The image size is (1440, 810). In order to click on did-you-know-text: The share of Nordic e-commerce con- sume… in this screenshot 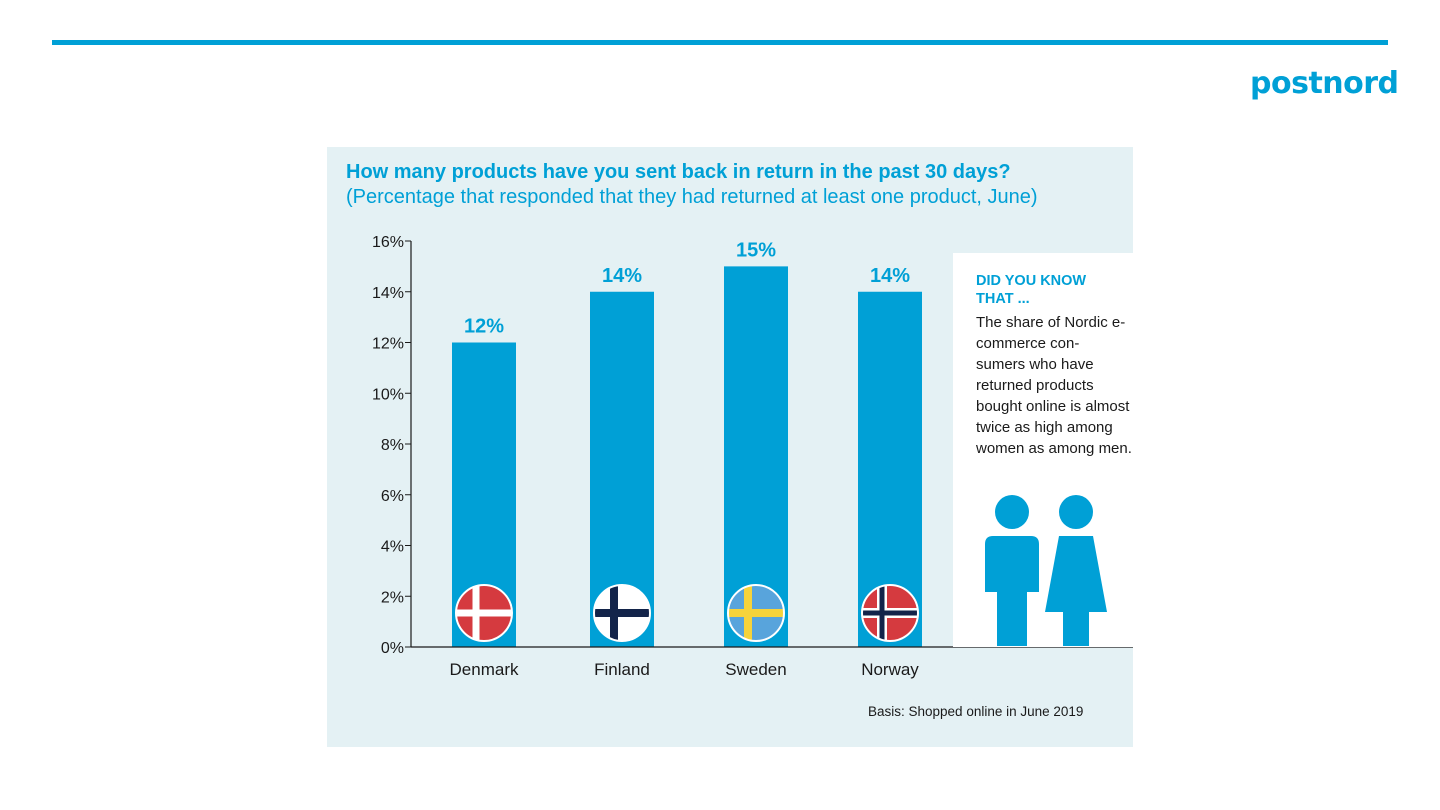, I will do `click(1054, 385)`.